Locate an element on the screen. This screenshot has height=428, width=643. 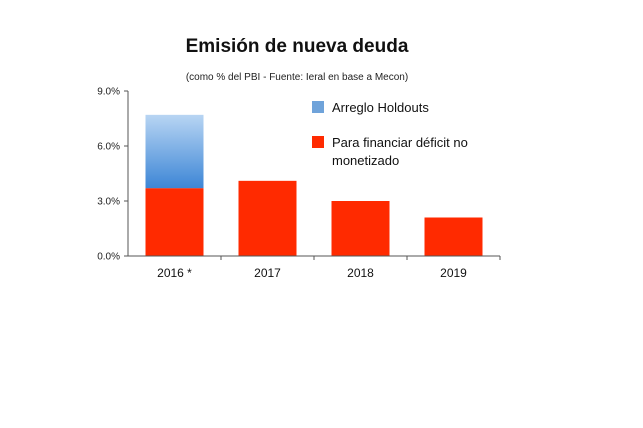
y-tick-label: 6.0% is located at coordinates (108, 147).